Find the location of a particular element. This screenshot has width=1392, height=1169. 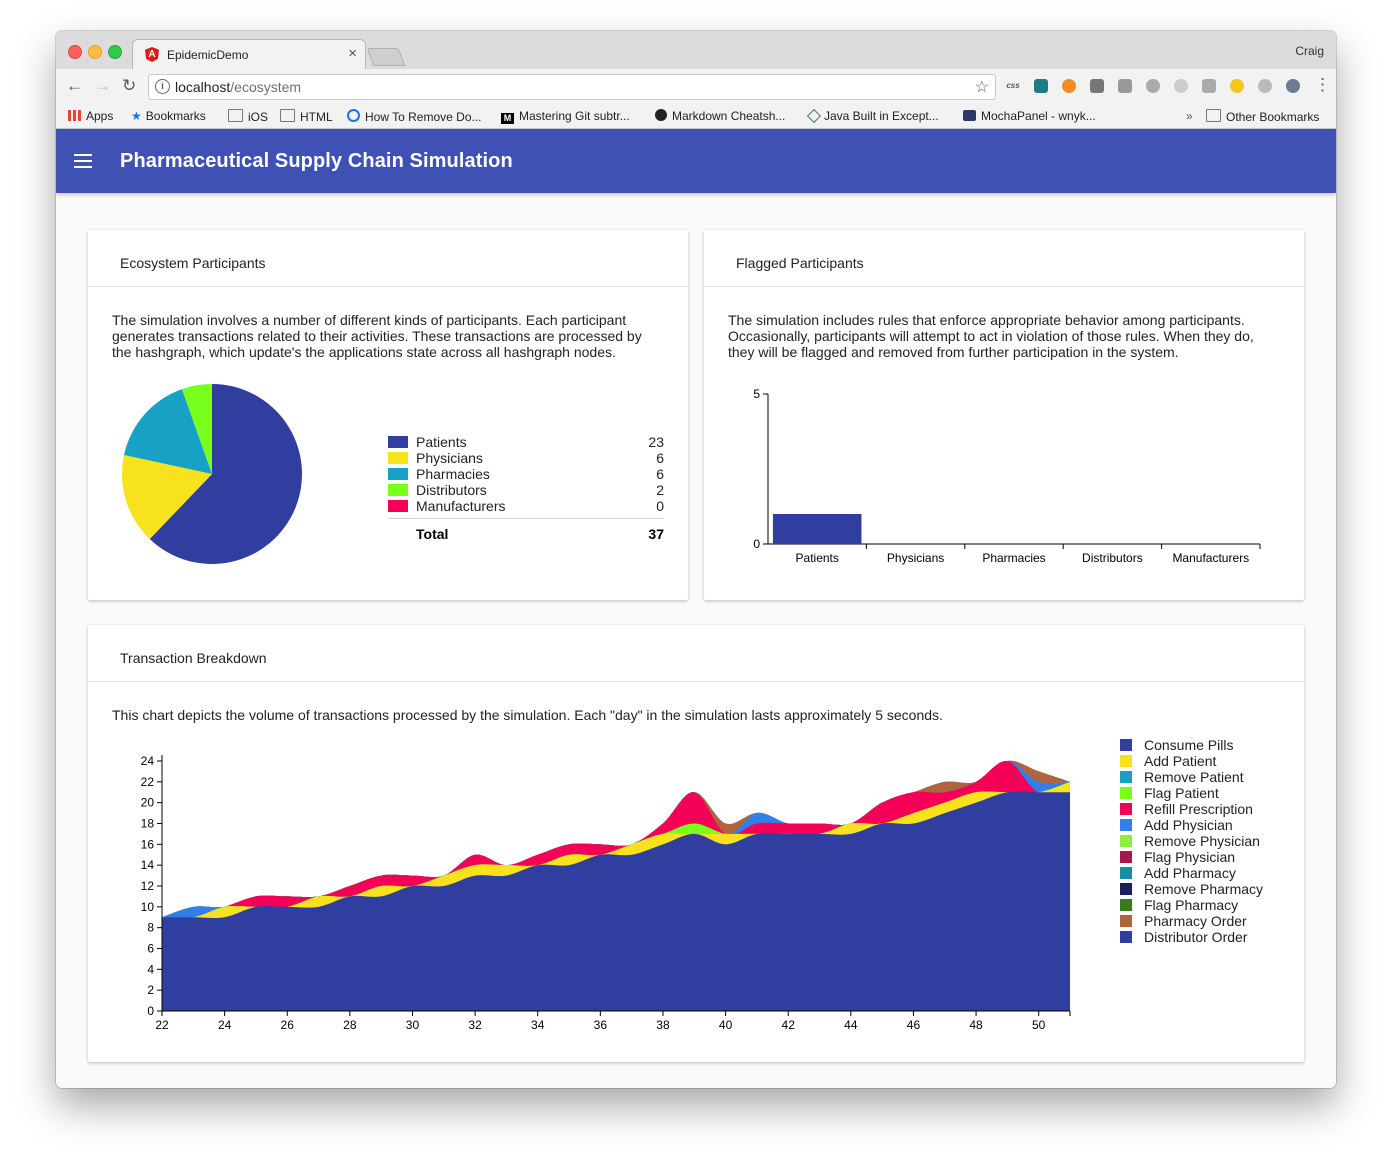

address-bar: i localhost/ecosystem ☆ is located at coordinates (572, 87).